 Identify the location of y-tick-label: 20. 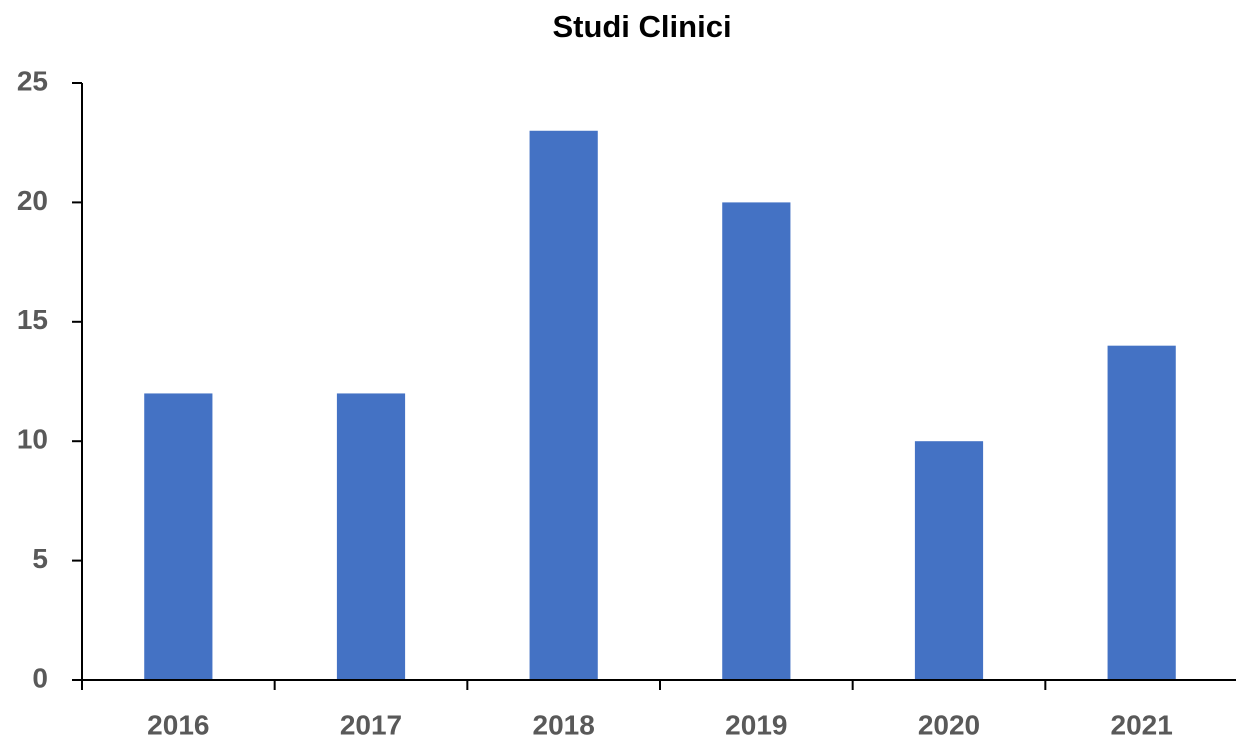
(32, 200).